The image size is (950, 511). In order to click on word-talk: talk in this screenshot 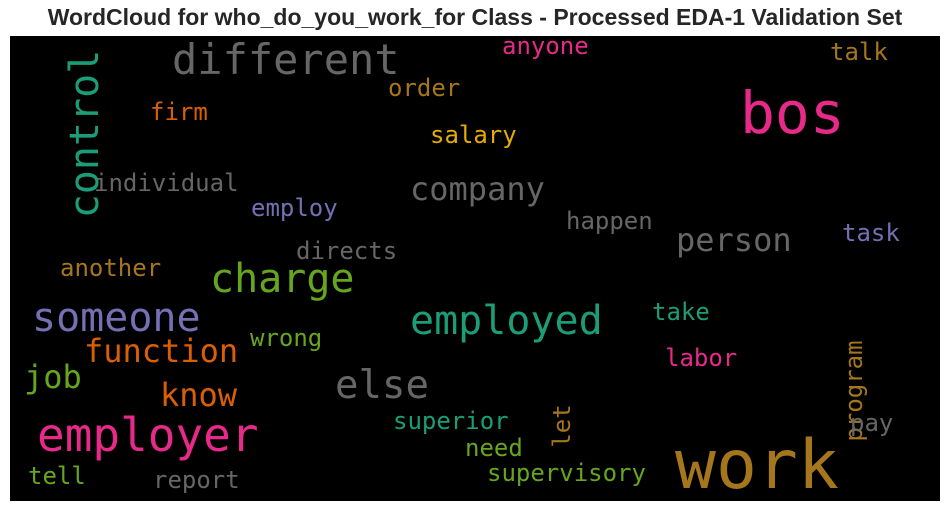, I will do `click(859, 52)`.